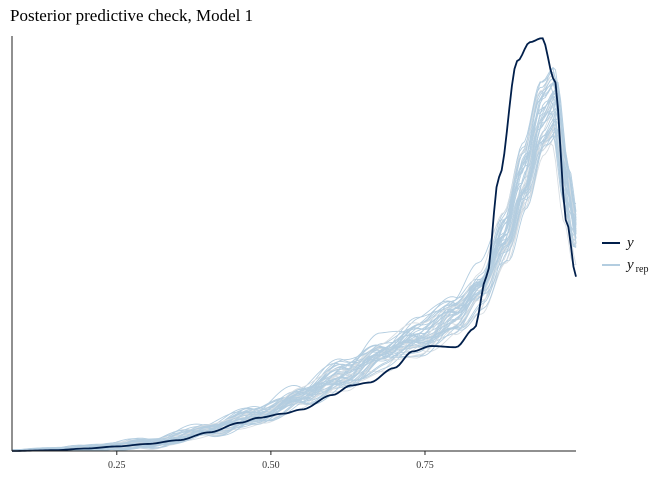 This screenshot has width=672, height=480. I want to click on legend-label-yrep: y rep, so click(636, 266).